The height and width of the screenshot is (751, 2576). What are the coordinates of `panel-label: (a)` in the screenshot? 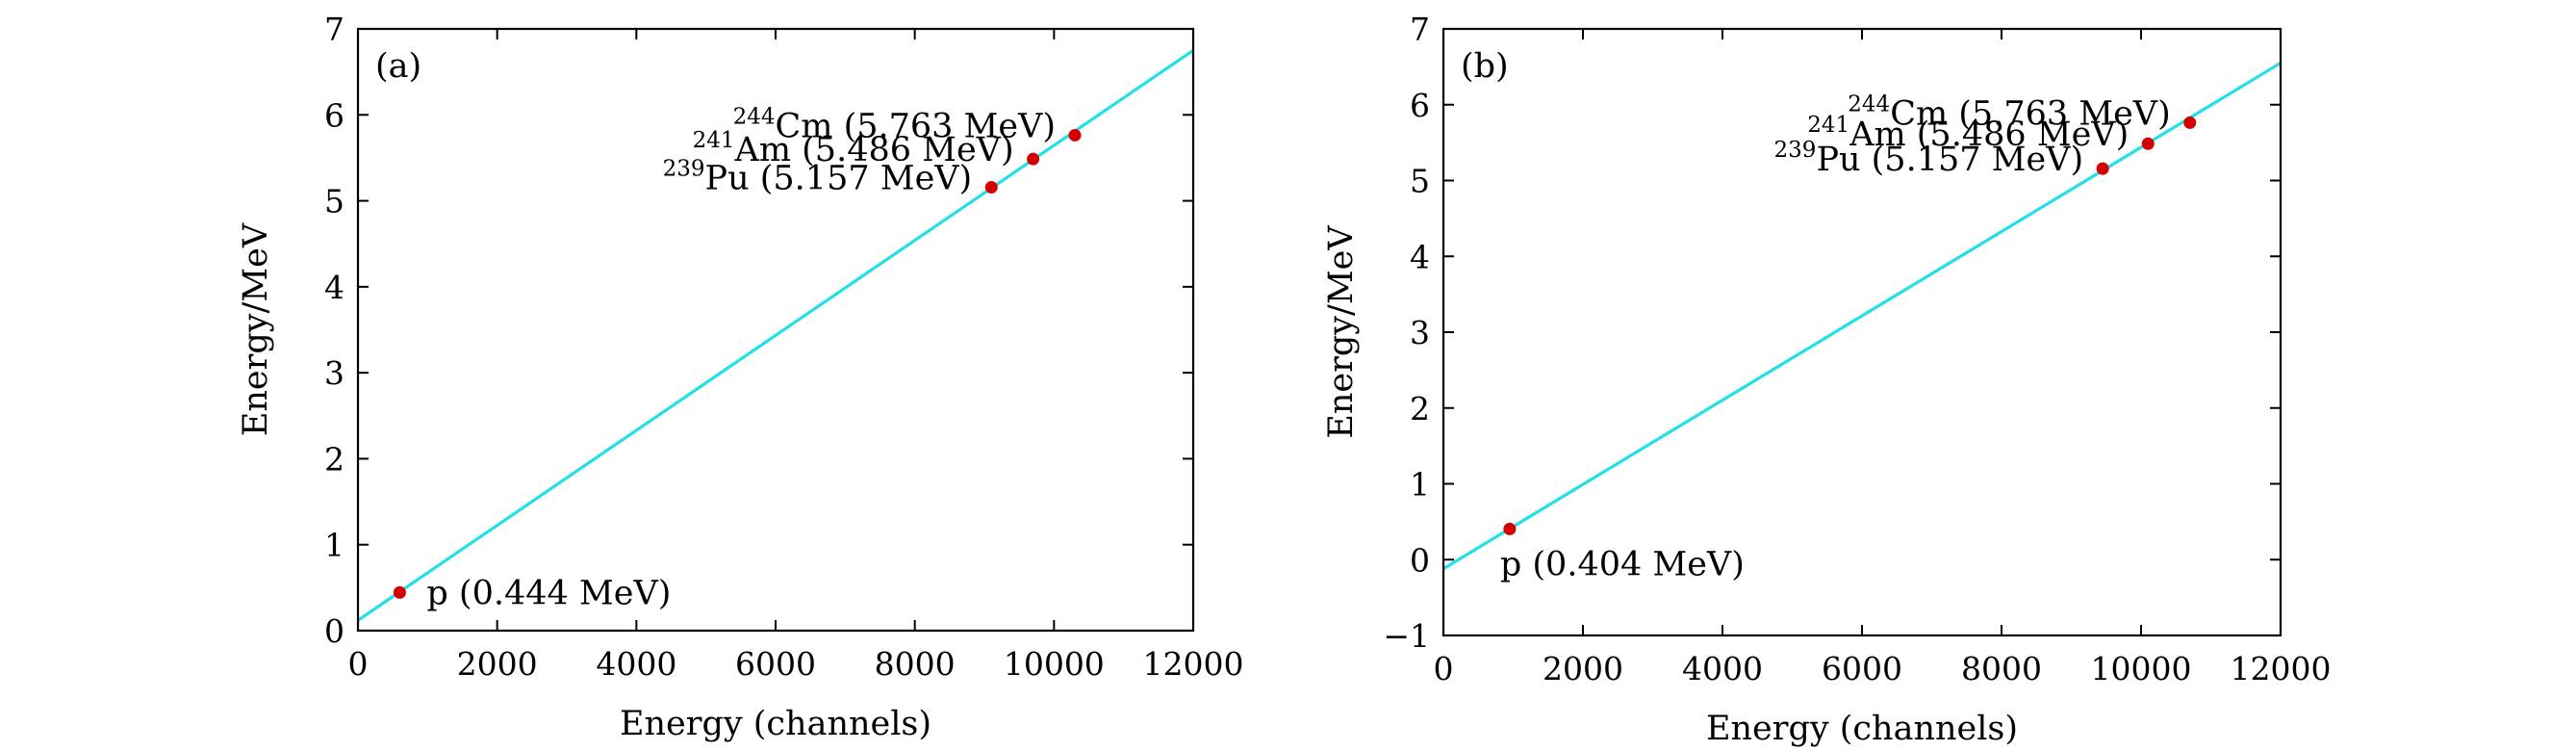 It's located at (398, 66).